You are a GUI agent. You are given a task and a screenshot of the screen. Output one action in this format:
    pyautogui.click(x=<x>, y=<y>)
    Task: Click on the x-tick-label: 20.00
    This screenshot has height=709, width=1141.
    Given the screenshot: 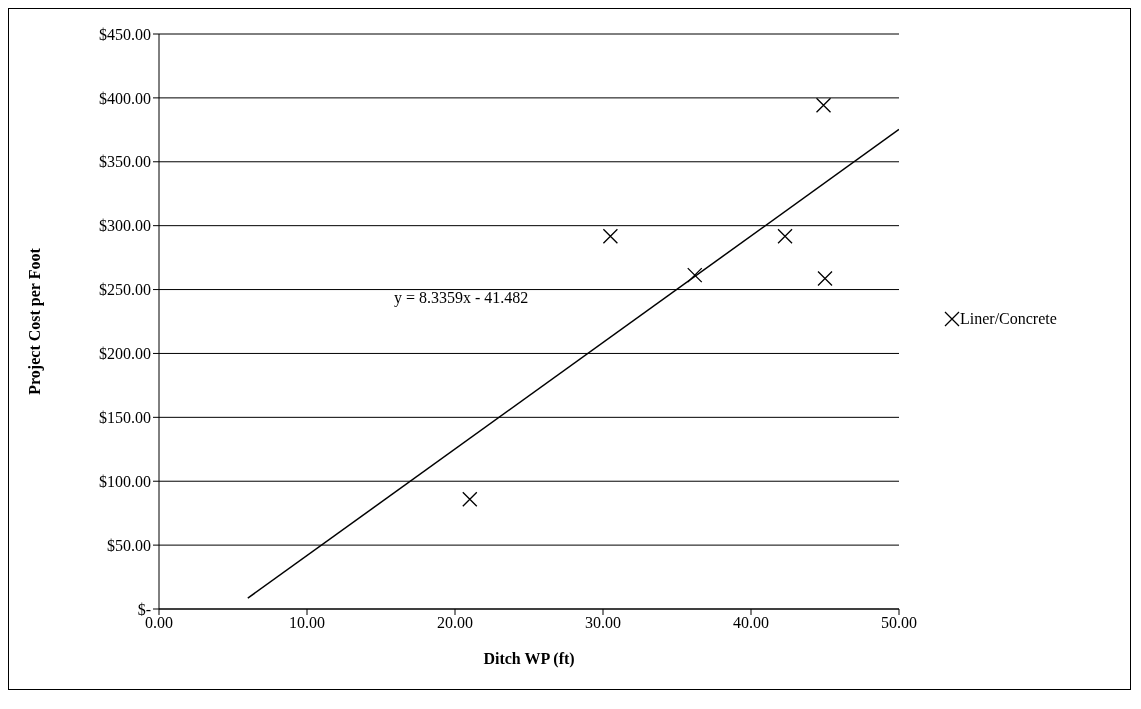 What is the action you would take?
    pyautogui.click(x=455, y=623)
    